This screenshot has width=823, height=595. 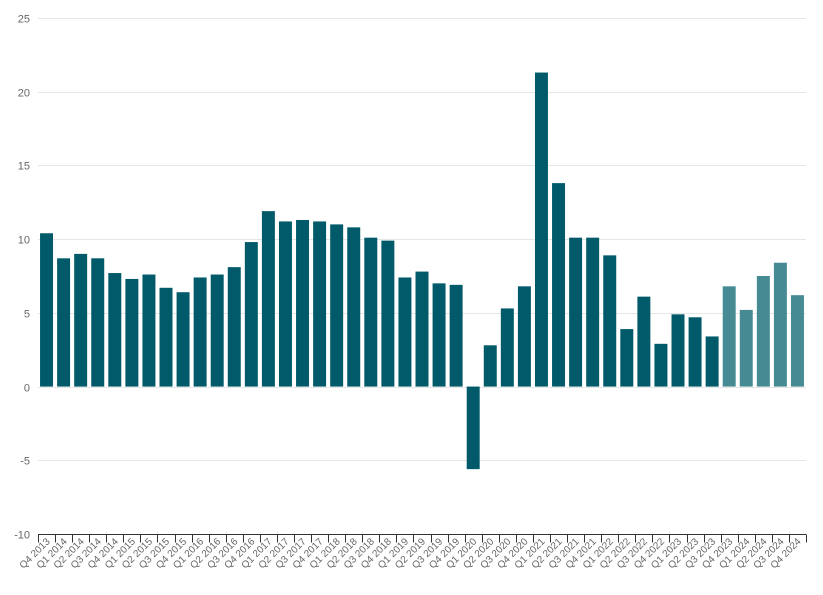 What do you see at coordinates (422, 538) in the screenshot?
I see `x-axis` at bounding box center [422, 538].